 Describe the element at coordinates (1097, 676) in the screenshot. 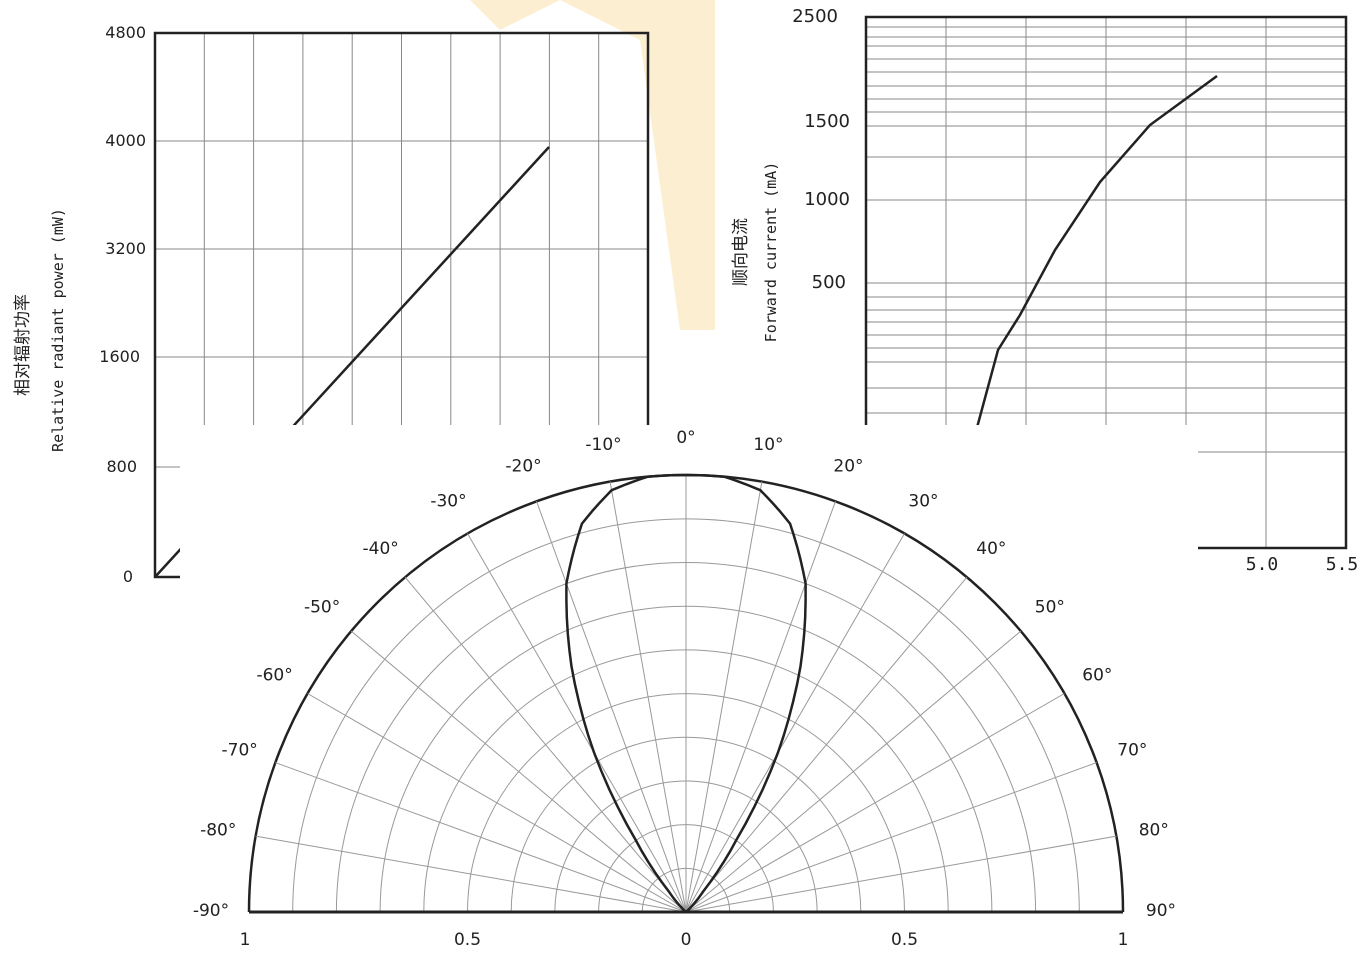

I see `radiation-pattern-angle-label: 60°` at that location.